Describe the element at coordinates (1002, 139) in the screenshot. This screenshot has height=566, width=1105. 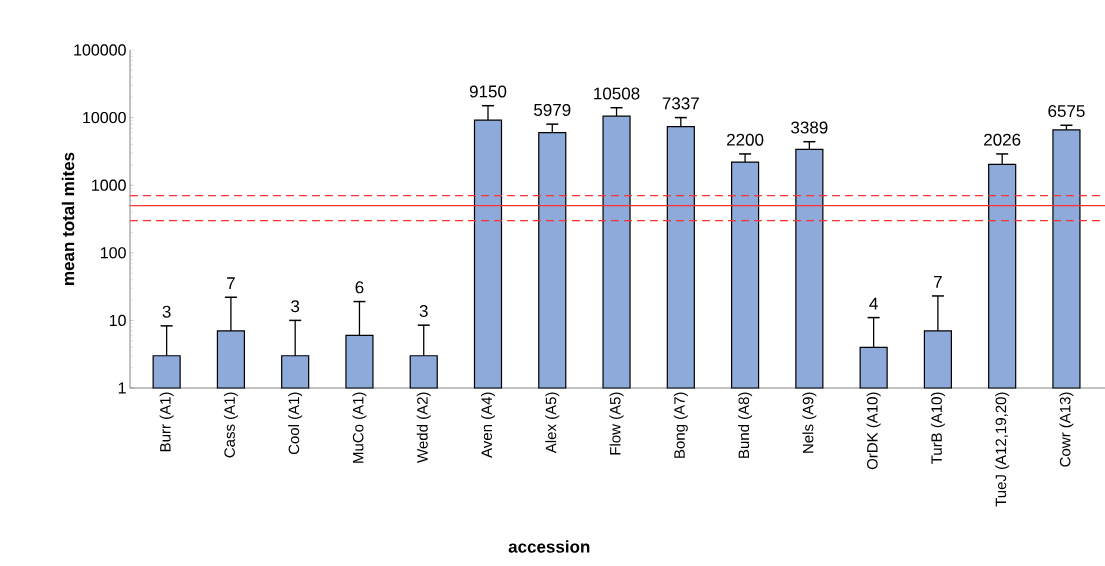
I see `data-label: 2026` at that location.